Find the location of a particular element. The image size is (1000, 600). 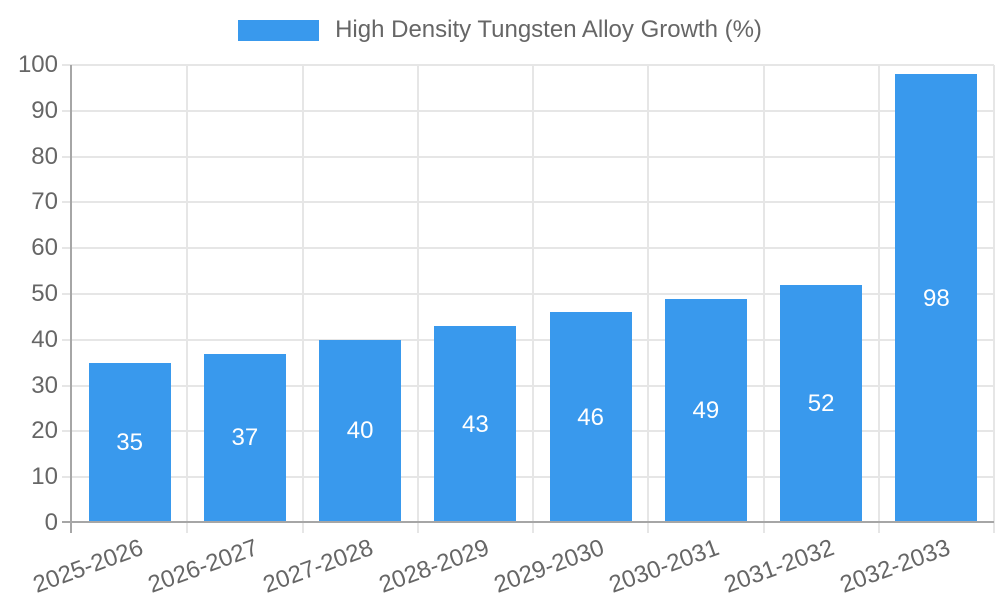

bar-value-label: 52 is located at coordinates (821, 403).